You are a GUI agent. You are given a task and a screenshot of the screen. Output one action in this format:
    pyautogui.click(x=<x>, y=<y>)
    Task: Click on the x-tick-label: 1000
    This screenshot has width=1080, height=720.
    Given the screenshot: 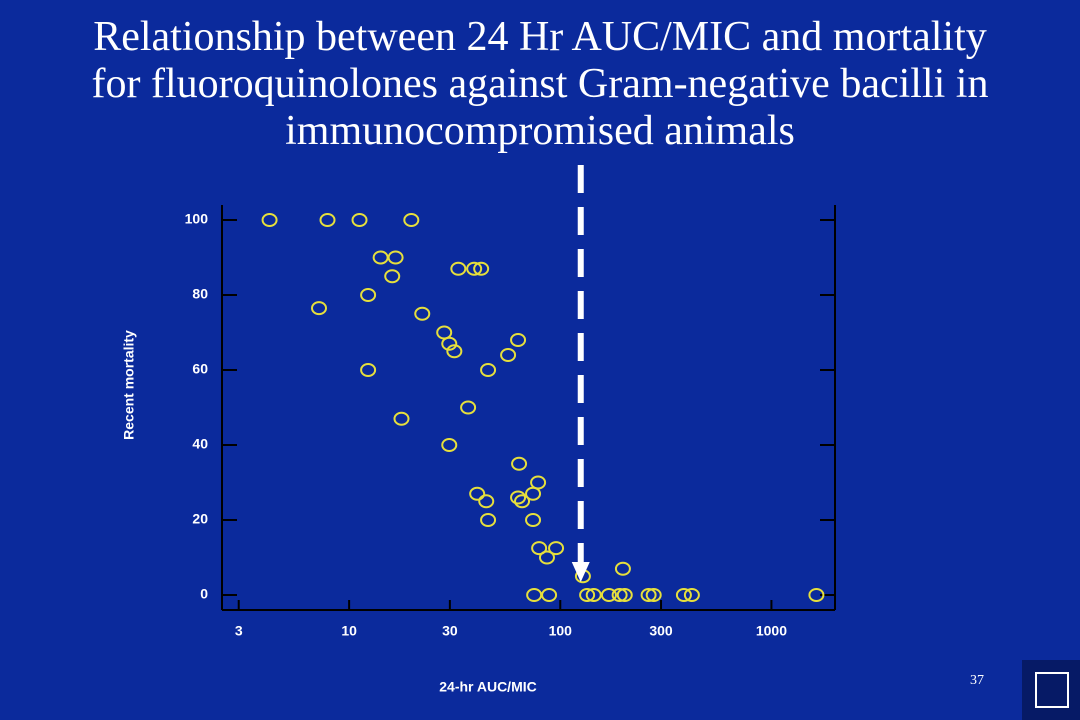 What is the action you would take?
    pyautogui.click(x=771, y=631)
    